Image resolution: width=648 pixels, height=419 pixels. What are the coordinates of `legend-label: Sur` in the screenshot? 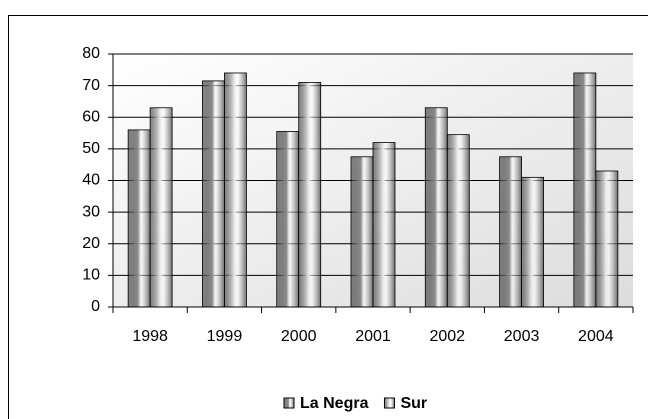 It's located at (413, 403).